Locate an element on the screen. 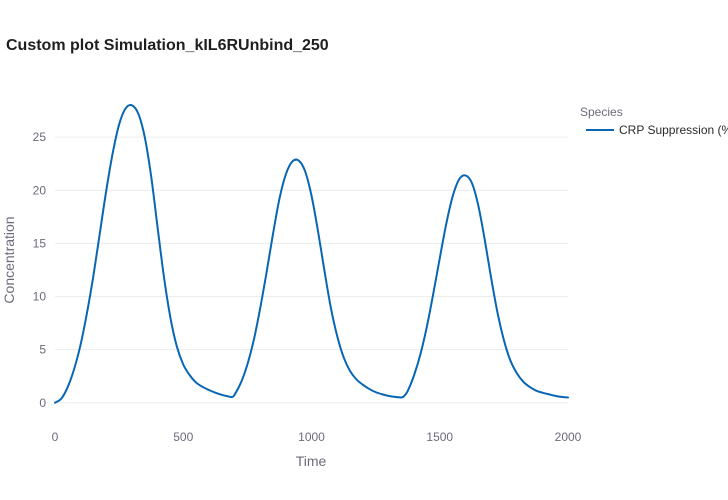  x-tick-label: 2000 is located at coordinates (568, 437).